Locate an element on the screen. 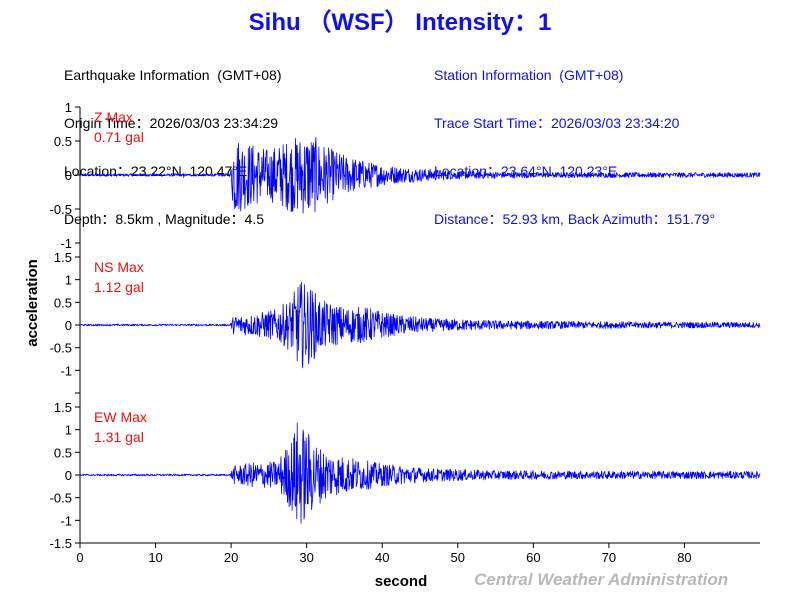  x-tick-label: 80 is located at coordinates (684, 557).